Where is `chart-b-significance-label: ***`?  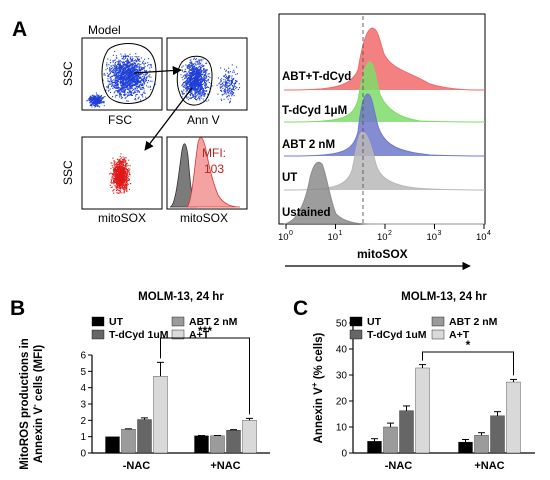 chart-b-significance-label: *** is located at coordinates (205, 331).